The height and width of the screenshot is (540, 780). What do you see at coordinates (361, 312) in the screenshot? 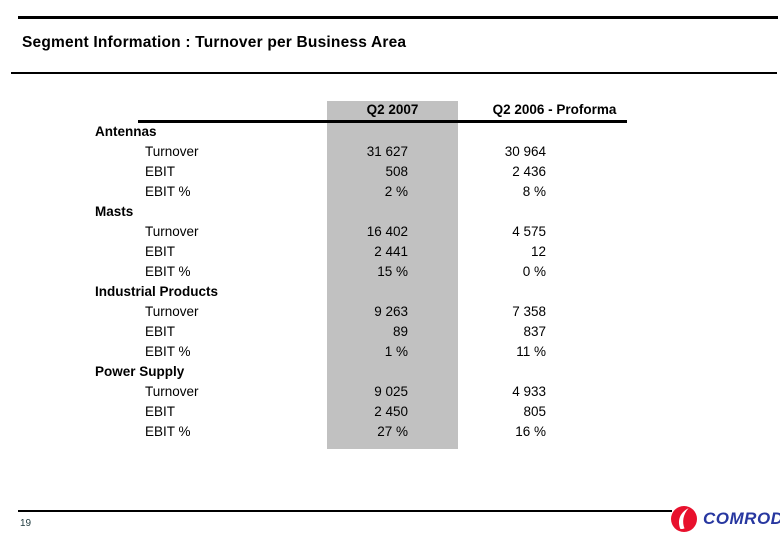
I see `table-row: Turnover 9 263 7 358` at bounding box center [361, 312].